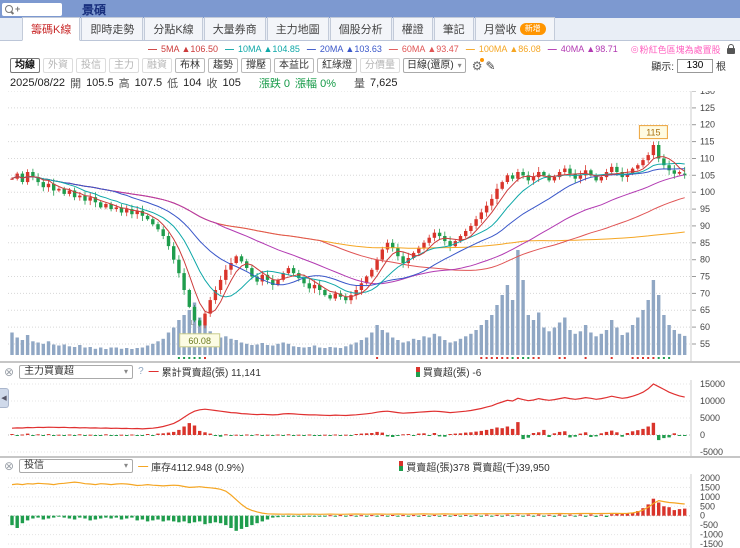  Describe the element at coordinates (709, 525) in the screenshot. I see `svg-text: -500` at that location.